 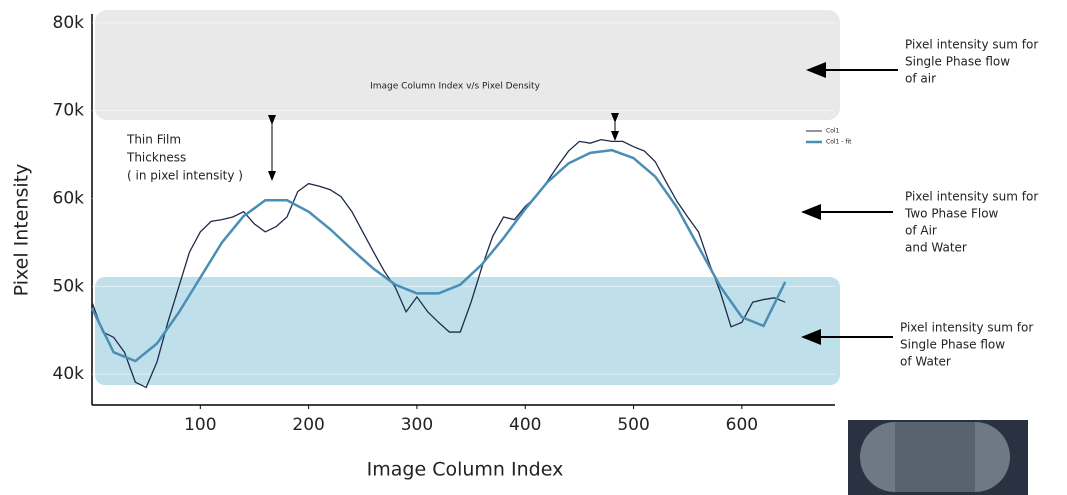 What do you see at coordinates (921, 231) in the screenshot?
I see `annotation: of Air` at bounding box center [921, 231].